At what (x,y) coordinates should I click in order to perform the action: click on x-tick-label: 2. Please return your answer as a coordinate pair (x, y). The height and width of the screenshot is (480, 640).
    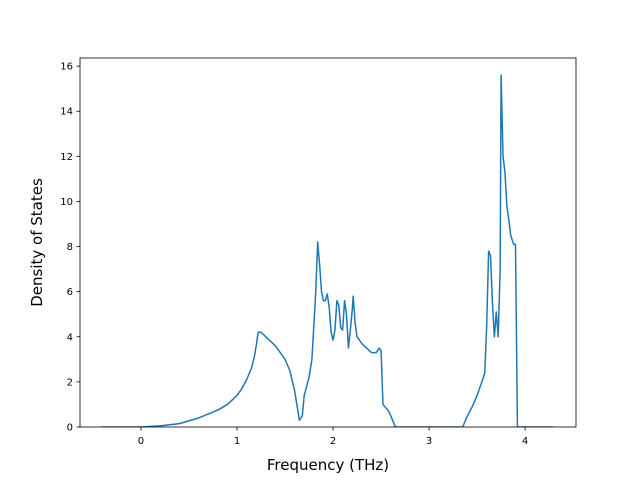
    Looking at the image, I should click on (333, 441).